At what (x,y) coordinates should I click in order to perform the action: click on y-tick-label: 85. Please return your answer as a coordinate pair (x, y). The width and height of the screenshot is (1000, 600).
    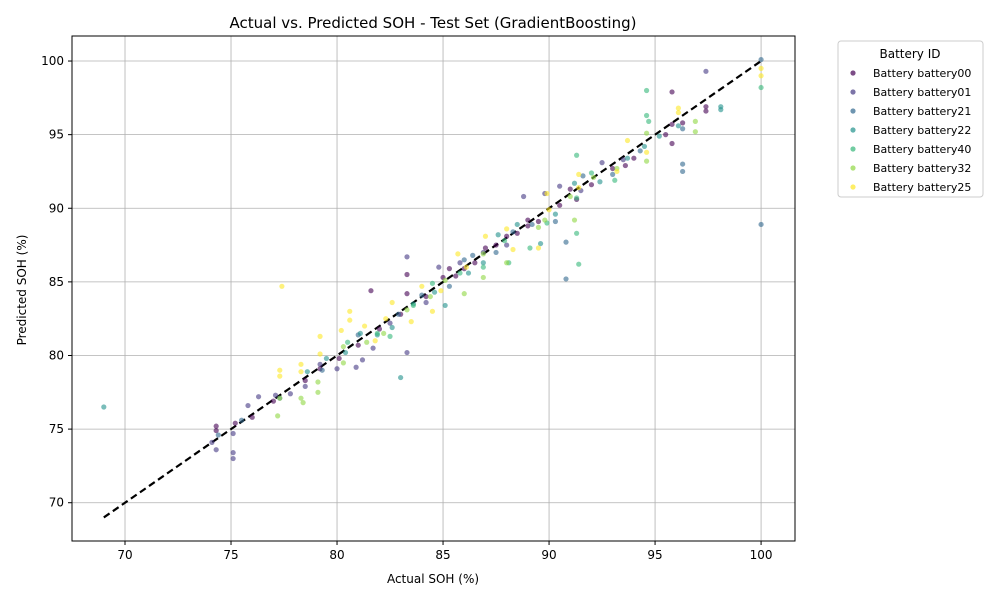
    Looking at the image, I should click on (56, 282).